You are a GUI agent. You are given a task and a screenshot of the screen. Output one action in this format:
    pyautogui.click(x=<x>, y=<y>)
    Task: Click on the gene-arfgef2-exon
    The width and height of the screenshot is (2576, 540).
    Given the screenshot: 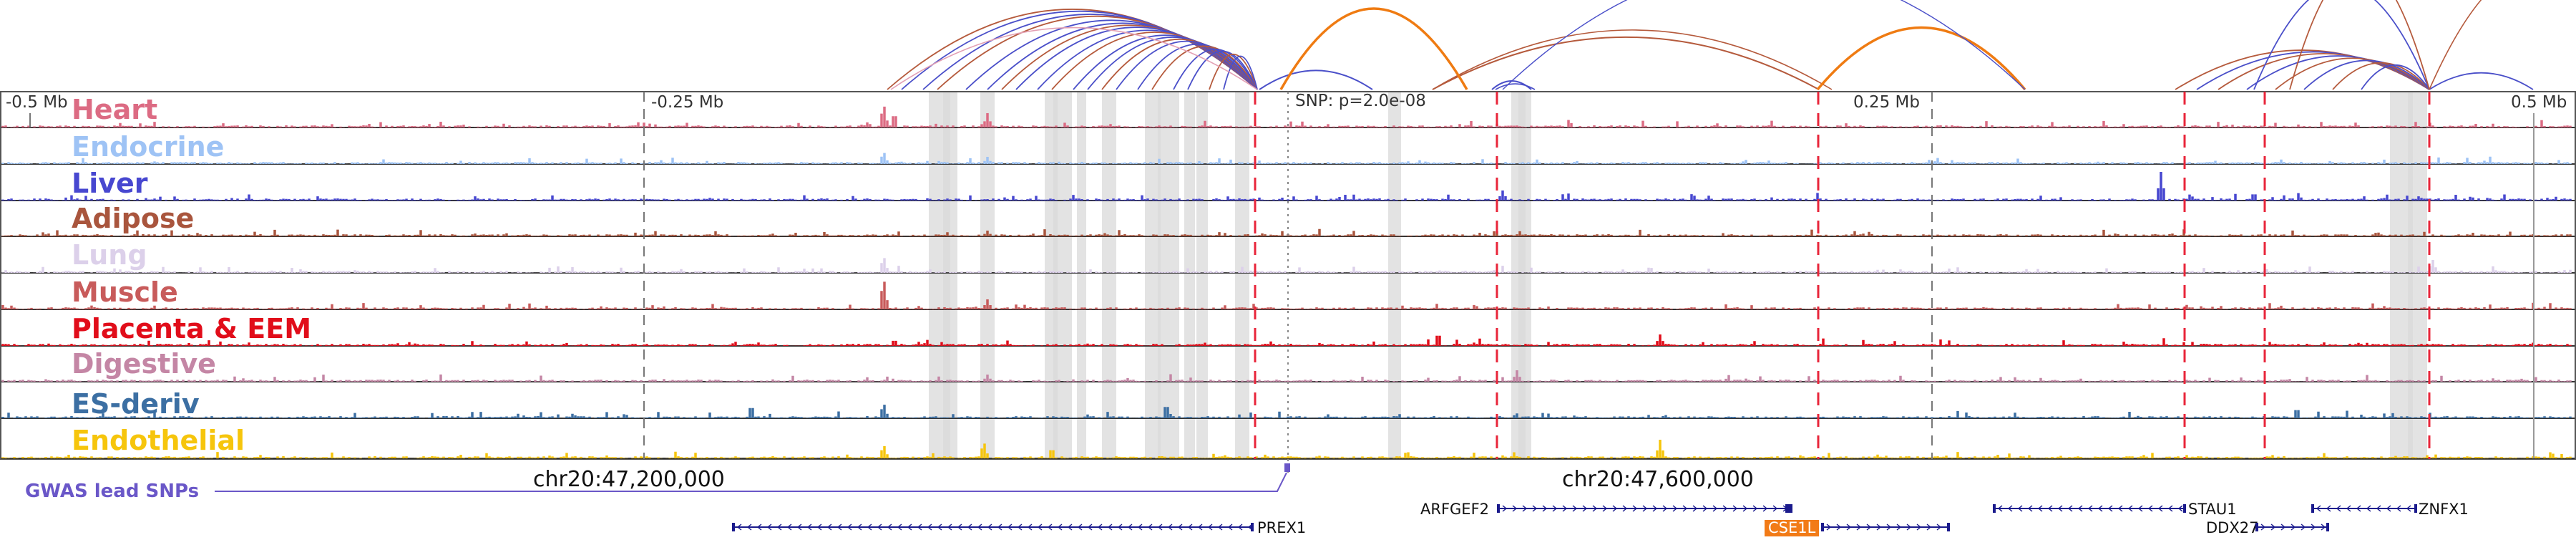 What is the action you would take?
    pyautogui.click(x=1788, y=508)
    